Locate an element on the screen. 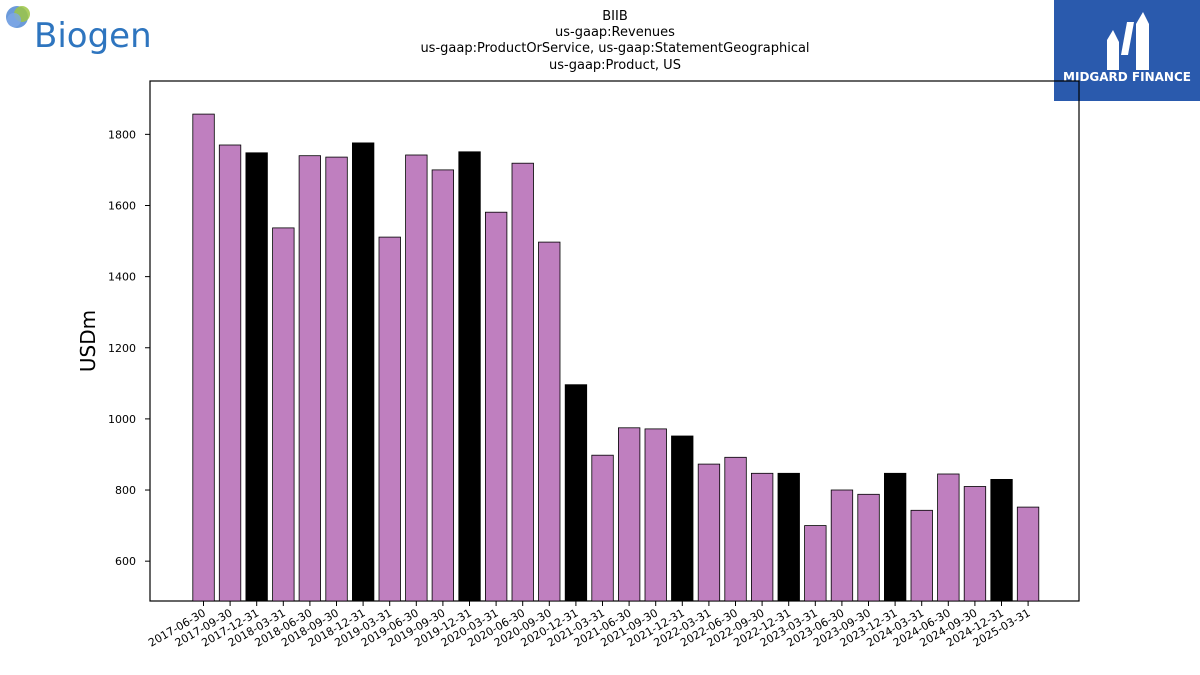 The image size is (1200, 675). y-tick-label: 1800 is located at coordinates (122, 134).